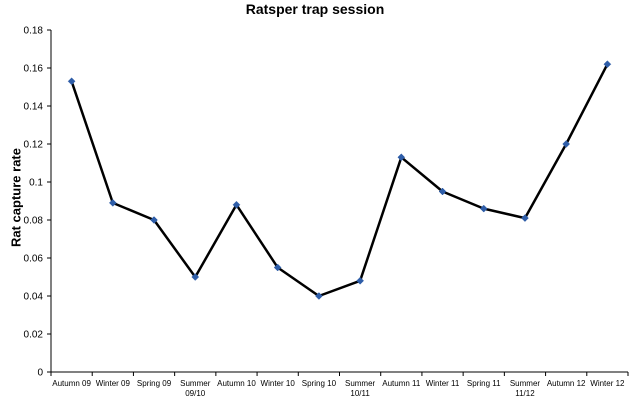  I want to click on x-tick-label: Autumn 12, so click(566, 383).